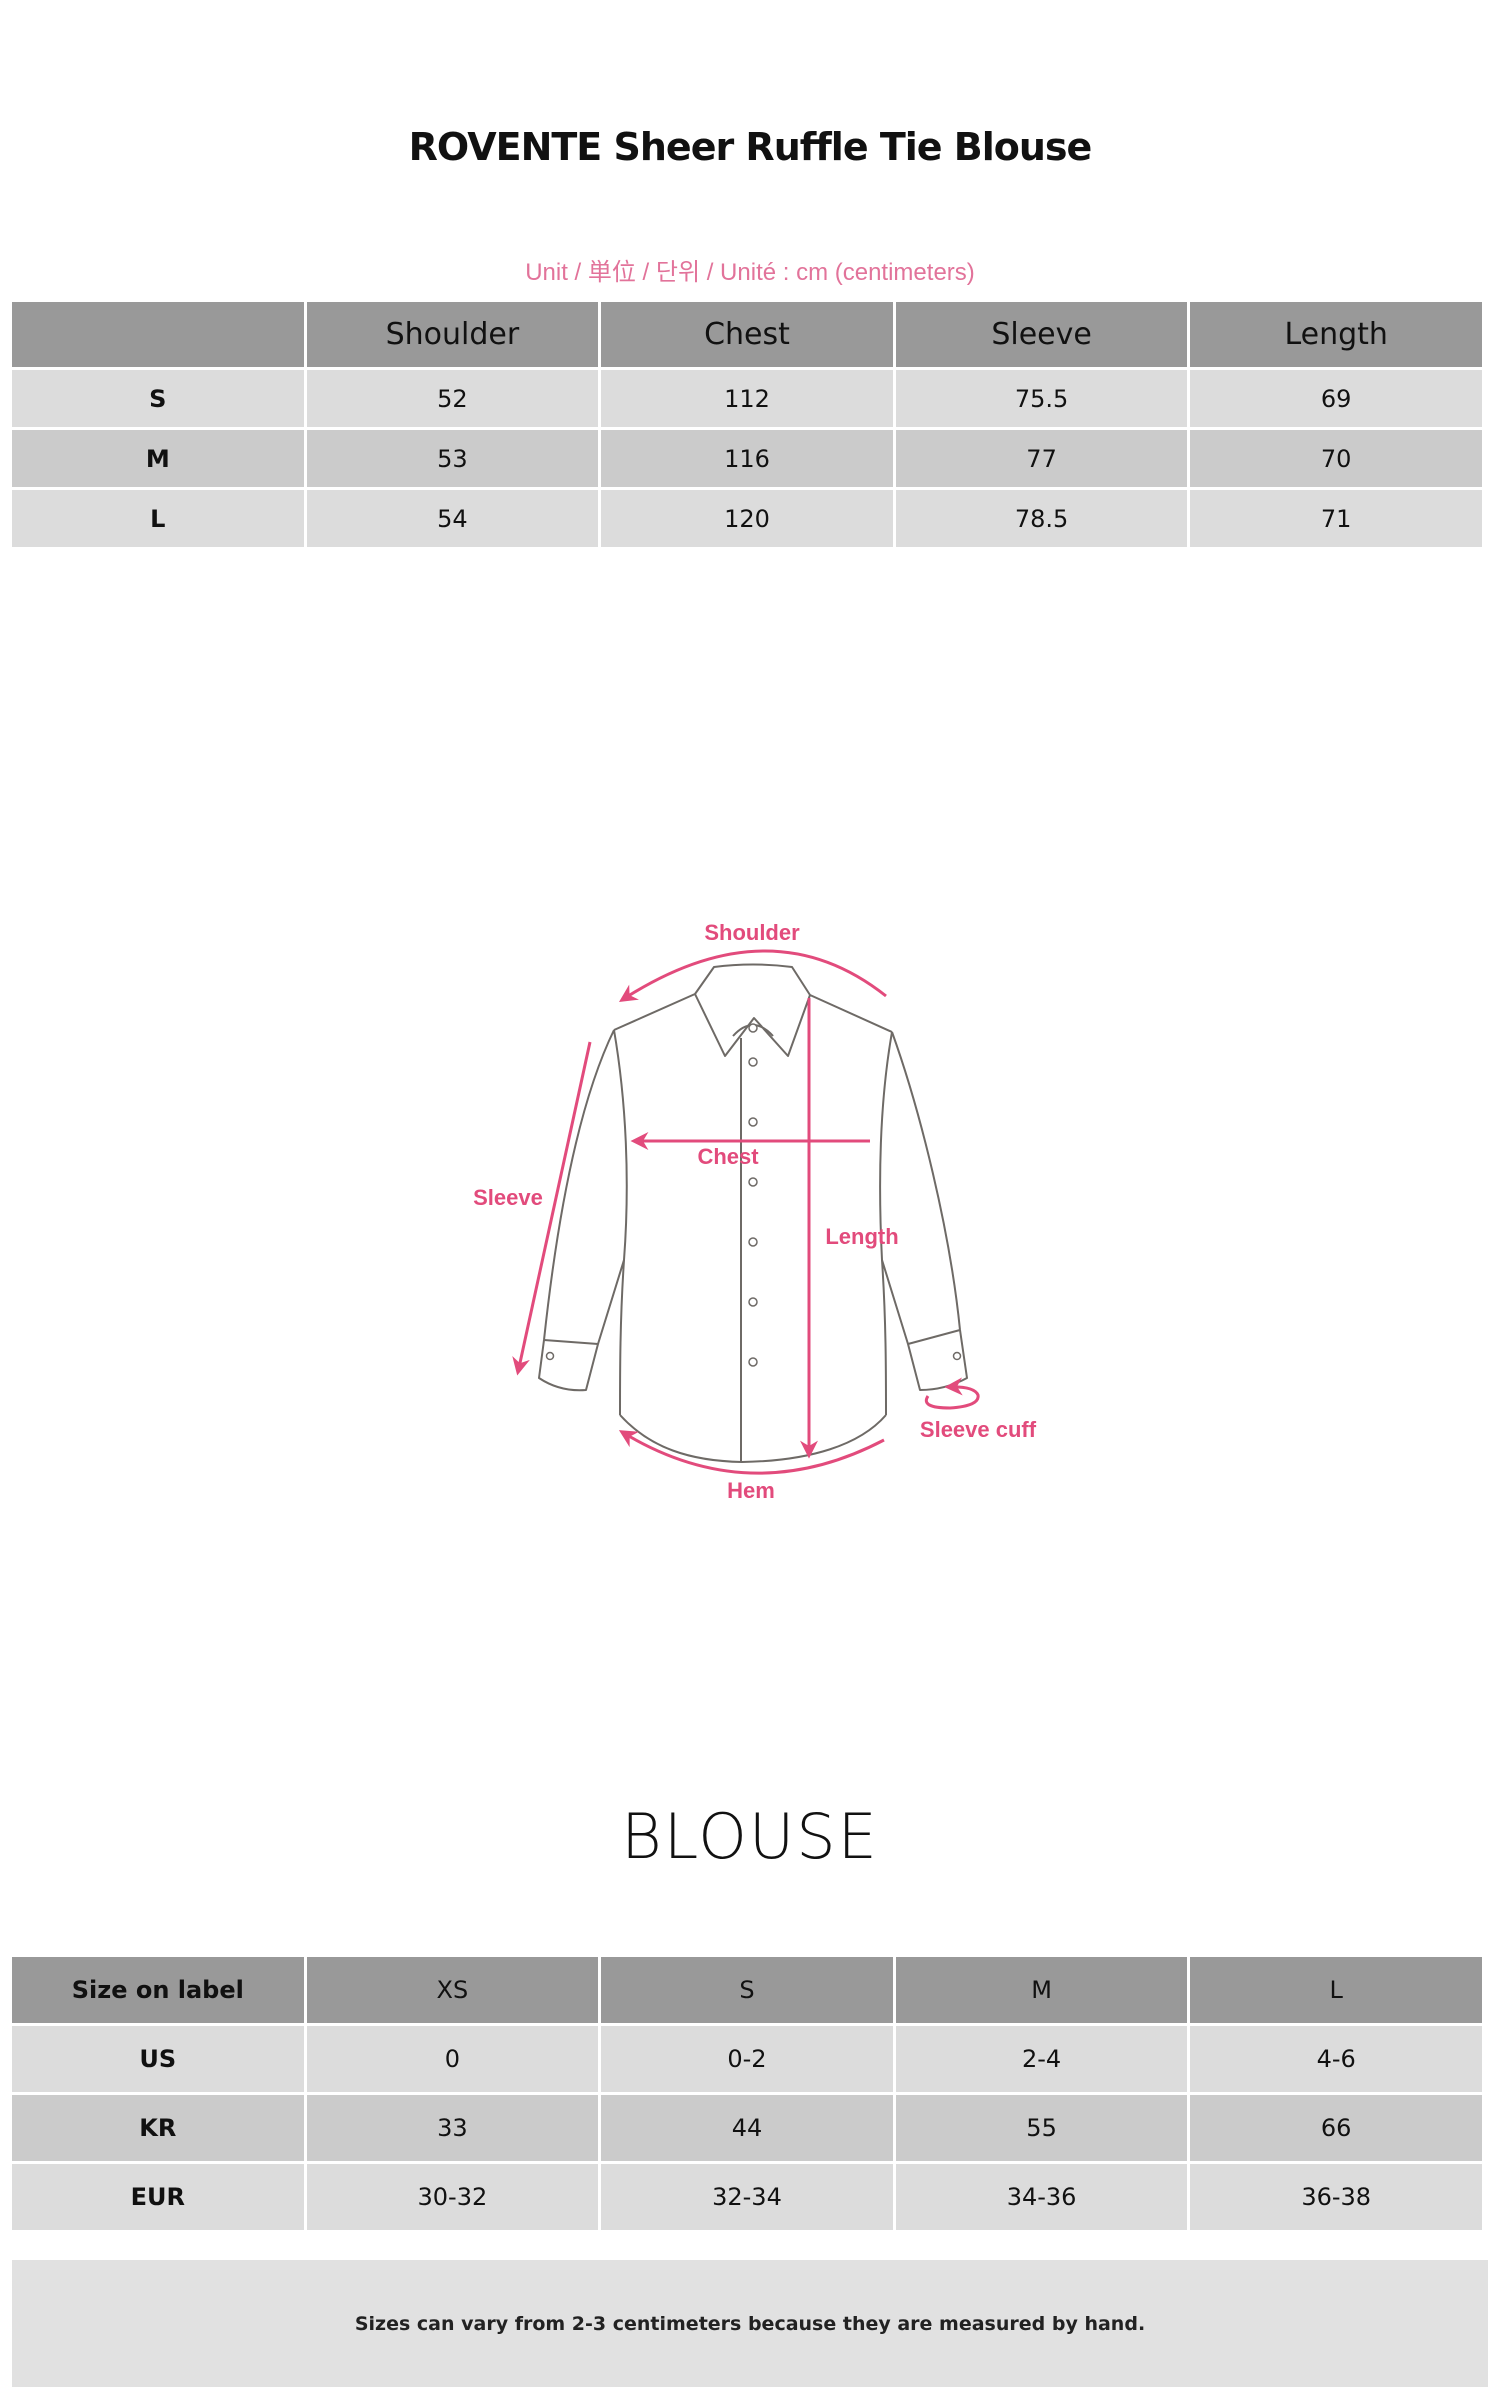 The height and width of the screenshot is (2400, 1500). Describe the element at coordinates (1336, 2128) in the screenshot. I see `table-cell: 66` at that location.